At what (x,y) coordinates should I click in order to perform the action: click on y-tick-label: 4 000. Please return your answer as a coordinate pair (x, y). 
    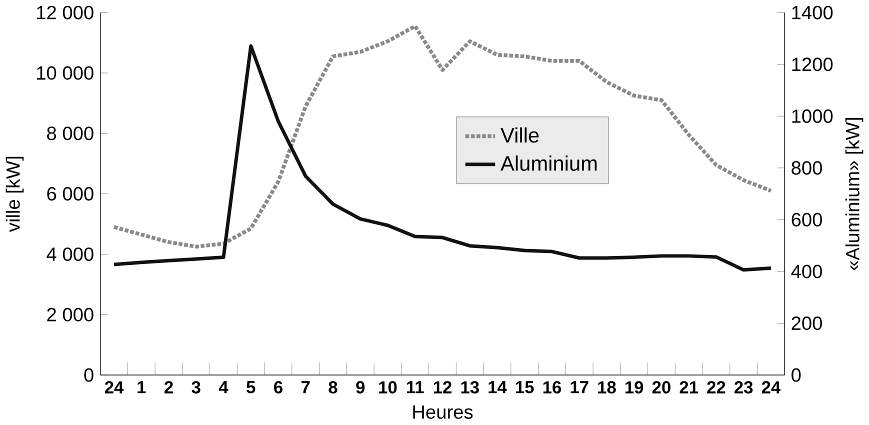
    Looking at the image, I should click on (70, 255).